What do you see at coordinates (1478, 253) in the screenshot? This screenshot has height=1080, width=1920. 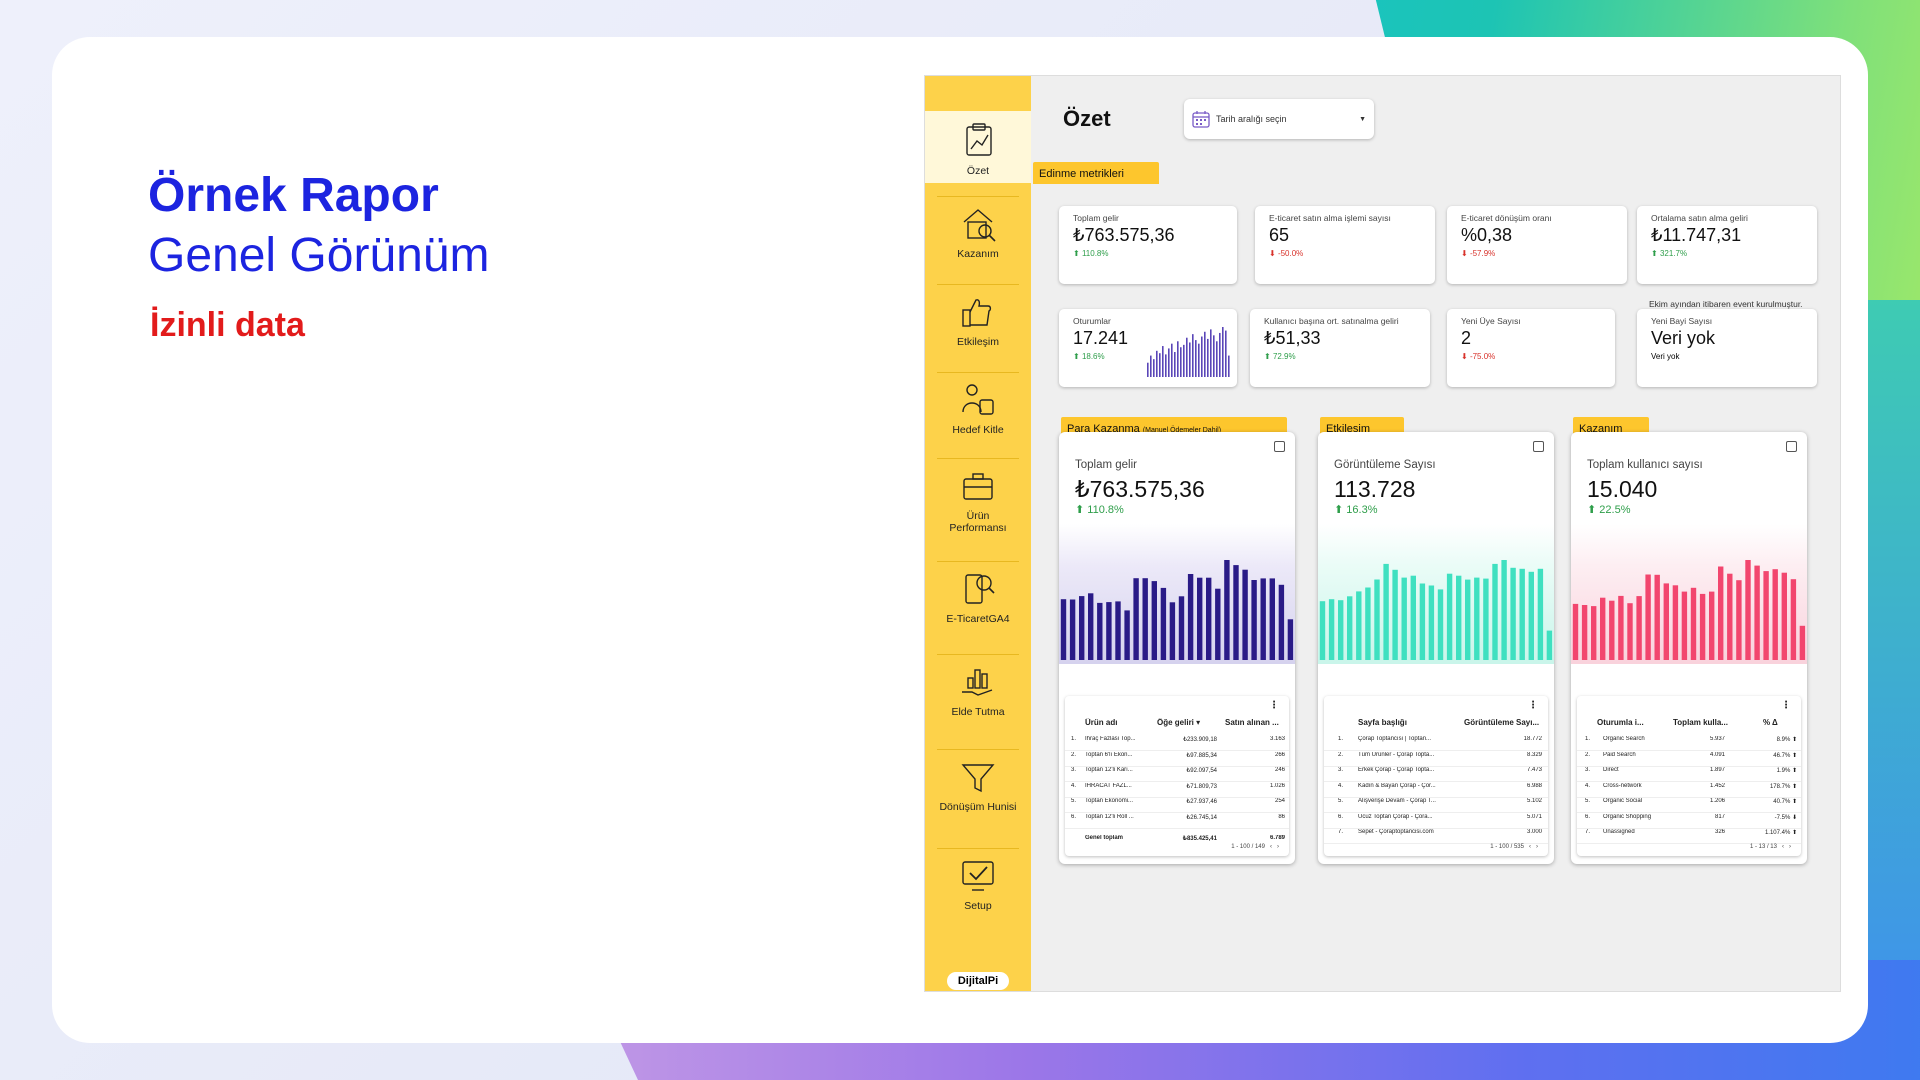 I see `metric-change: ⬇ -57.9%` at bounding box center [1478, 253].